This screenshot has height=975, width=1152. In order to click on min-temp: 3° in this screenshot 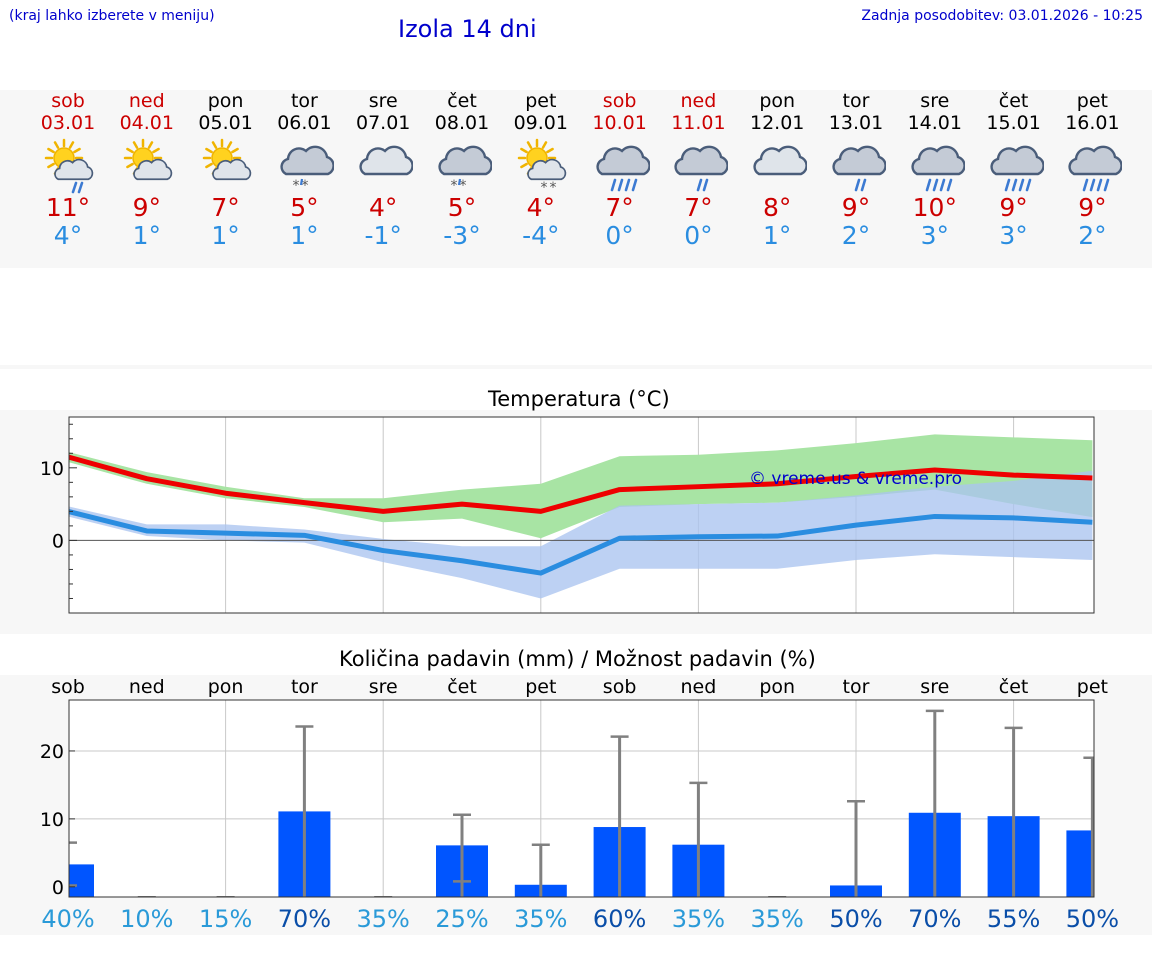, I will do `click(934, 235)`.